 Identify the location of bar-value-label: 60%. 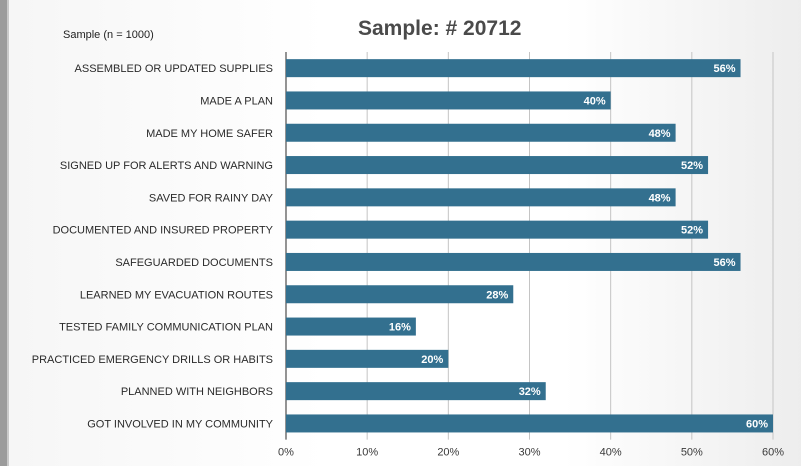
(757, 424).